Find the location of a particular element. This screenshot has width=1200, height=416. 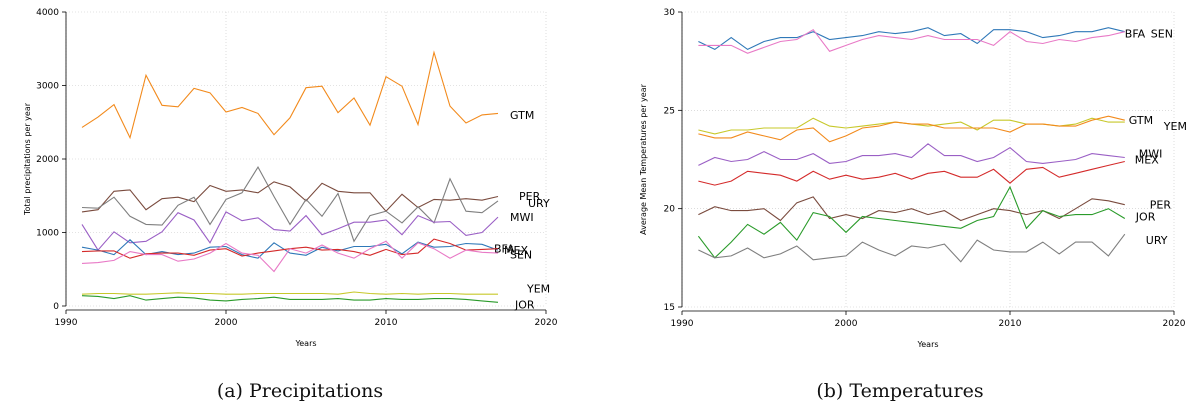

series-line-mex is located at coordinates (911, 173).